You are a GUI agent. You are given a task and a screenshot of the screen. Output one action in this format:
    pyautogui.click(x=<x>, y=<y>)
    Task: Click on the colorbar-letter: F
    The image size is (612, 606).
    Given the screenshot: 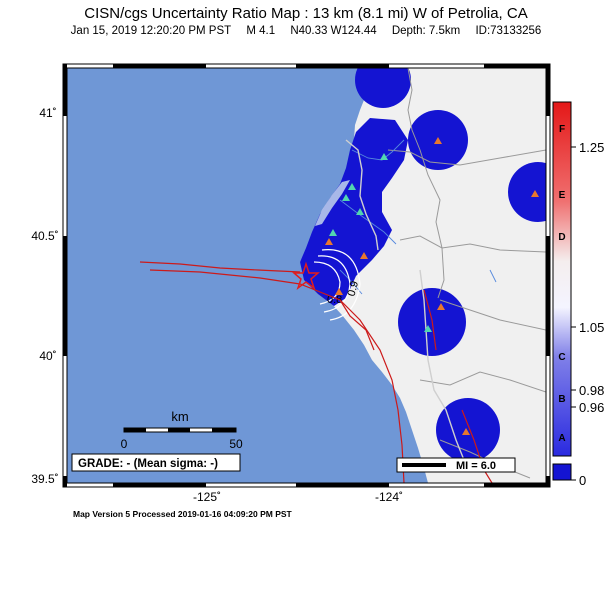 What is the action you would take?
    pyautogui.click(x=562, y=129)
    